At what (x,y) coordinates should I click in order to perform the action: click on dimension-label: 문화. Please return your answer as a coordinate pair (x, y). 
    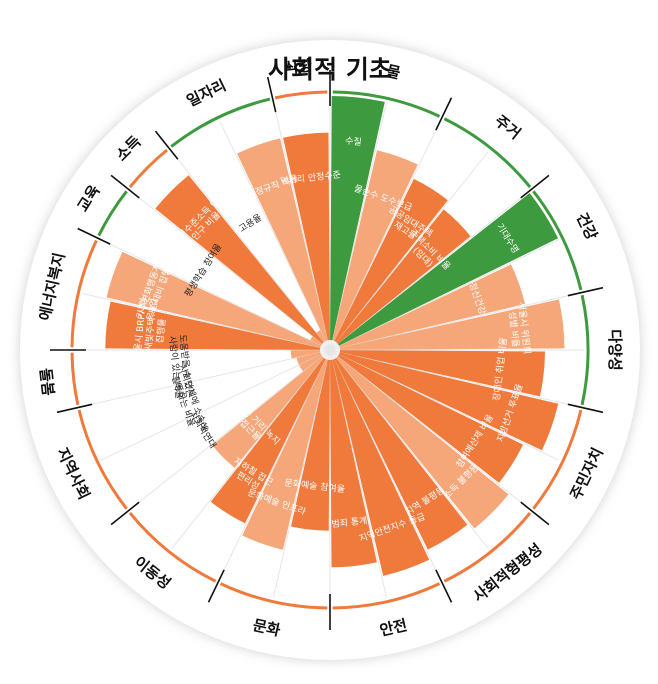
    Looking at the image, I should click on (266, 628).